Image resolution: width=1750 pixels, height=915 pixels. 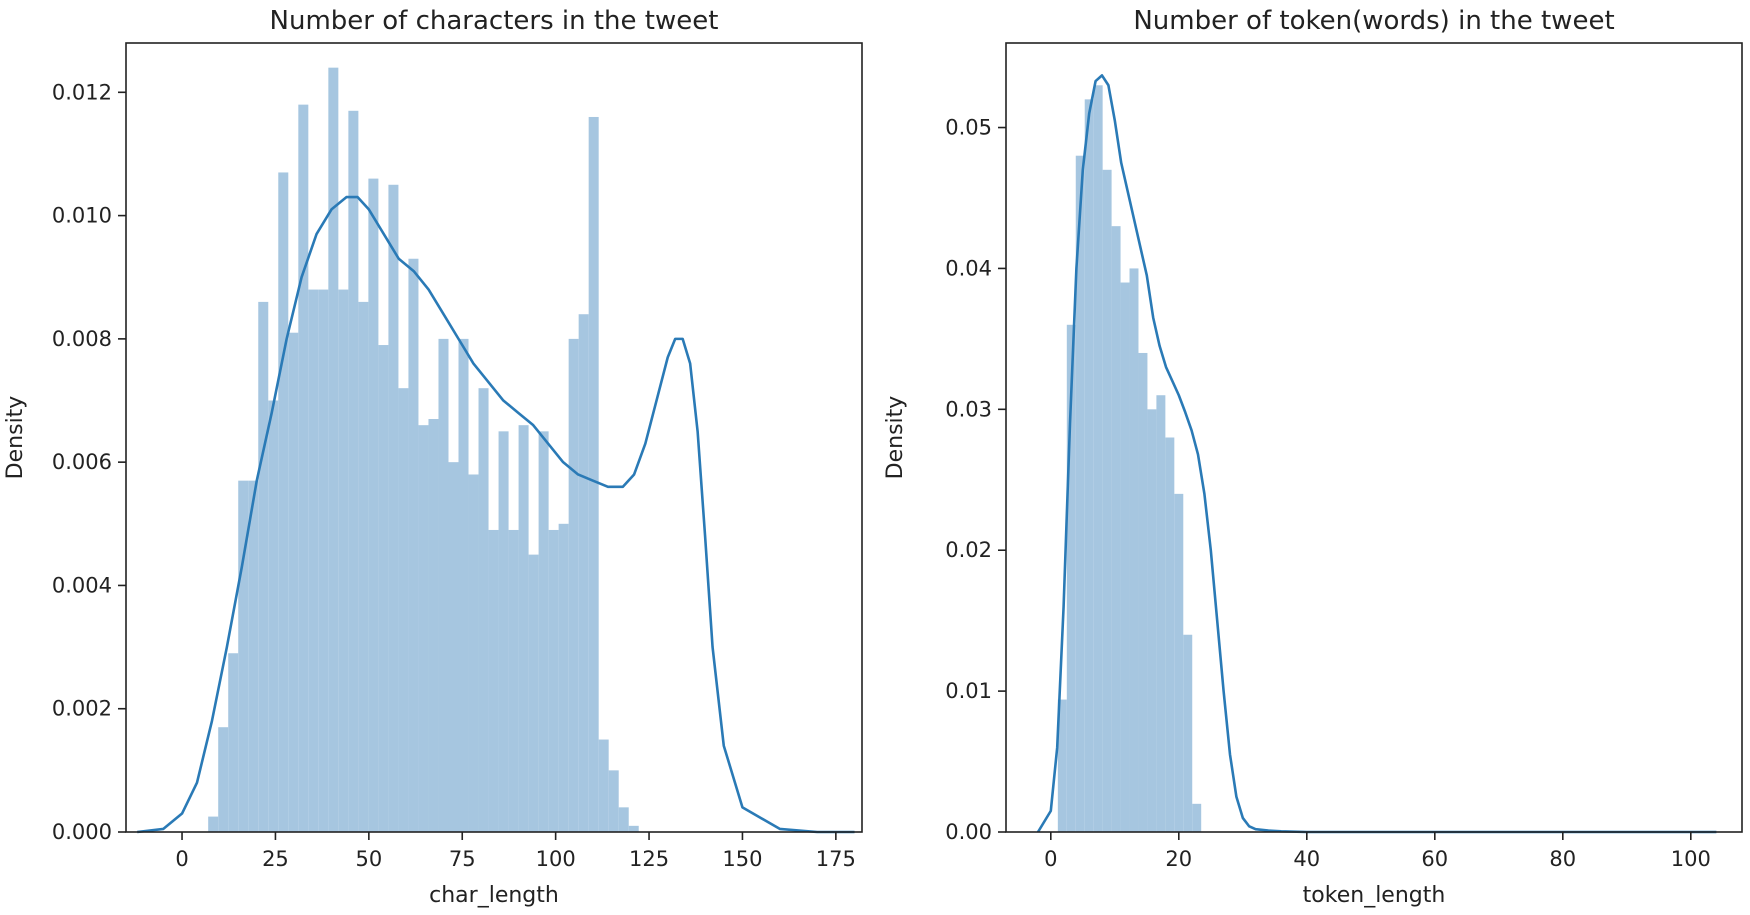 What do you see at coordinates (1434, 859) in the screenshot?
I see `token-length-x-tick-label: 60` at bounding box center [1434, 859].